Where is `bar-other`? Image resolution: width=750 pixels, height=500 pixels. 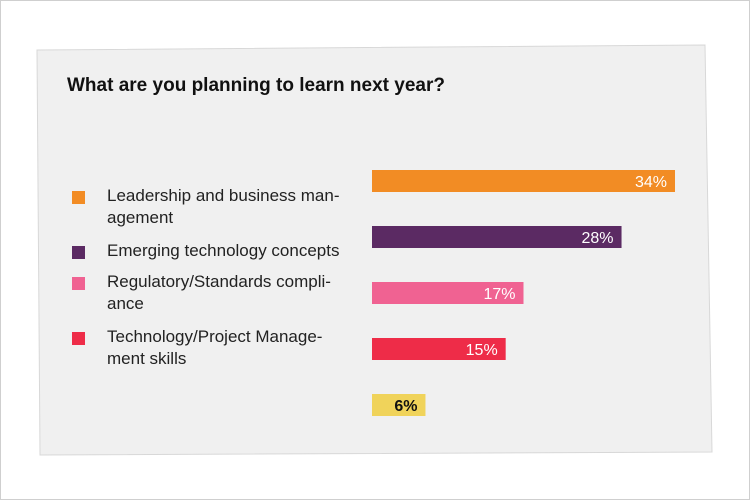
bar-other is located at coordinates (399, 405).